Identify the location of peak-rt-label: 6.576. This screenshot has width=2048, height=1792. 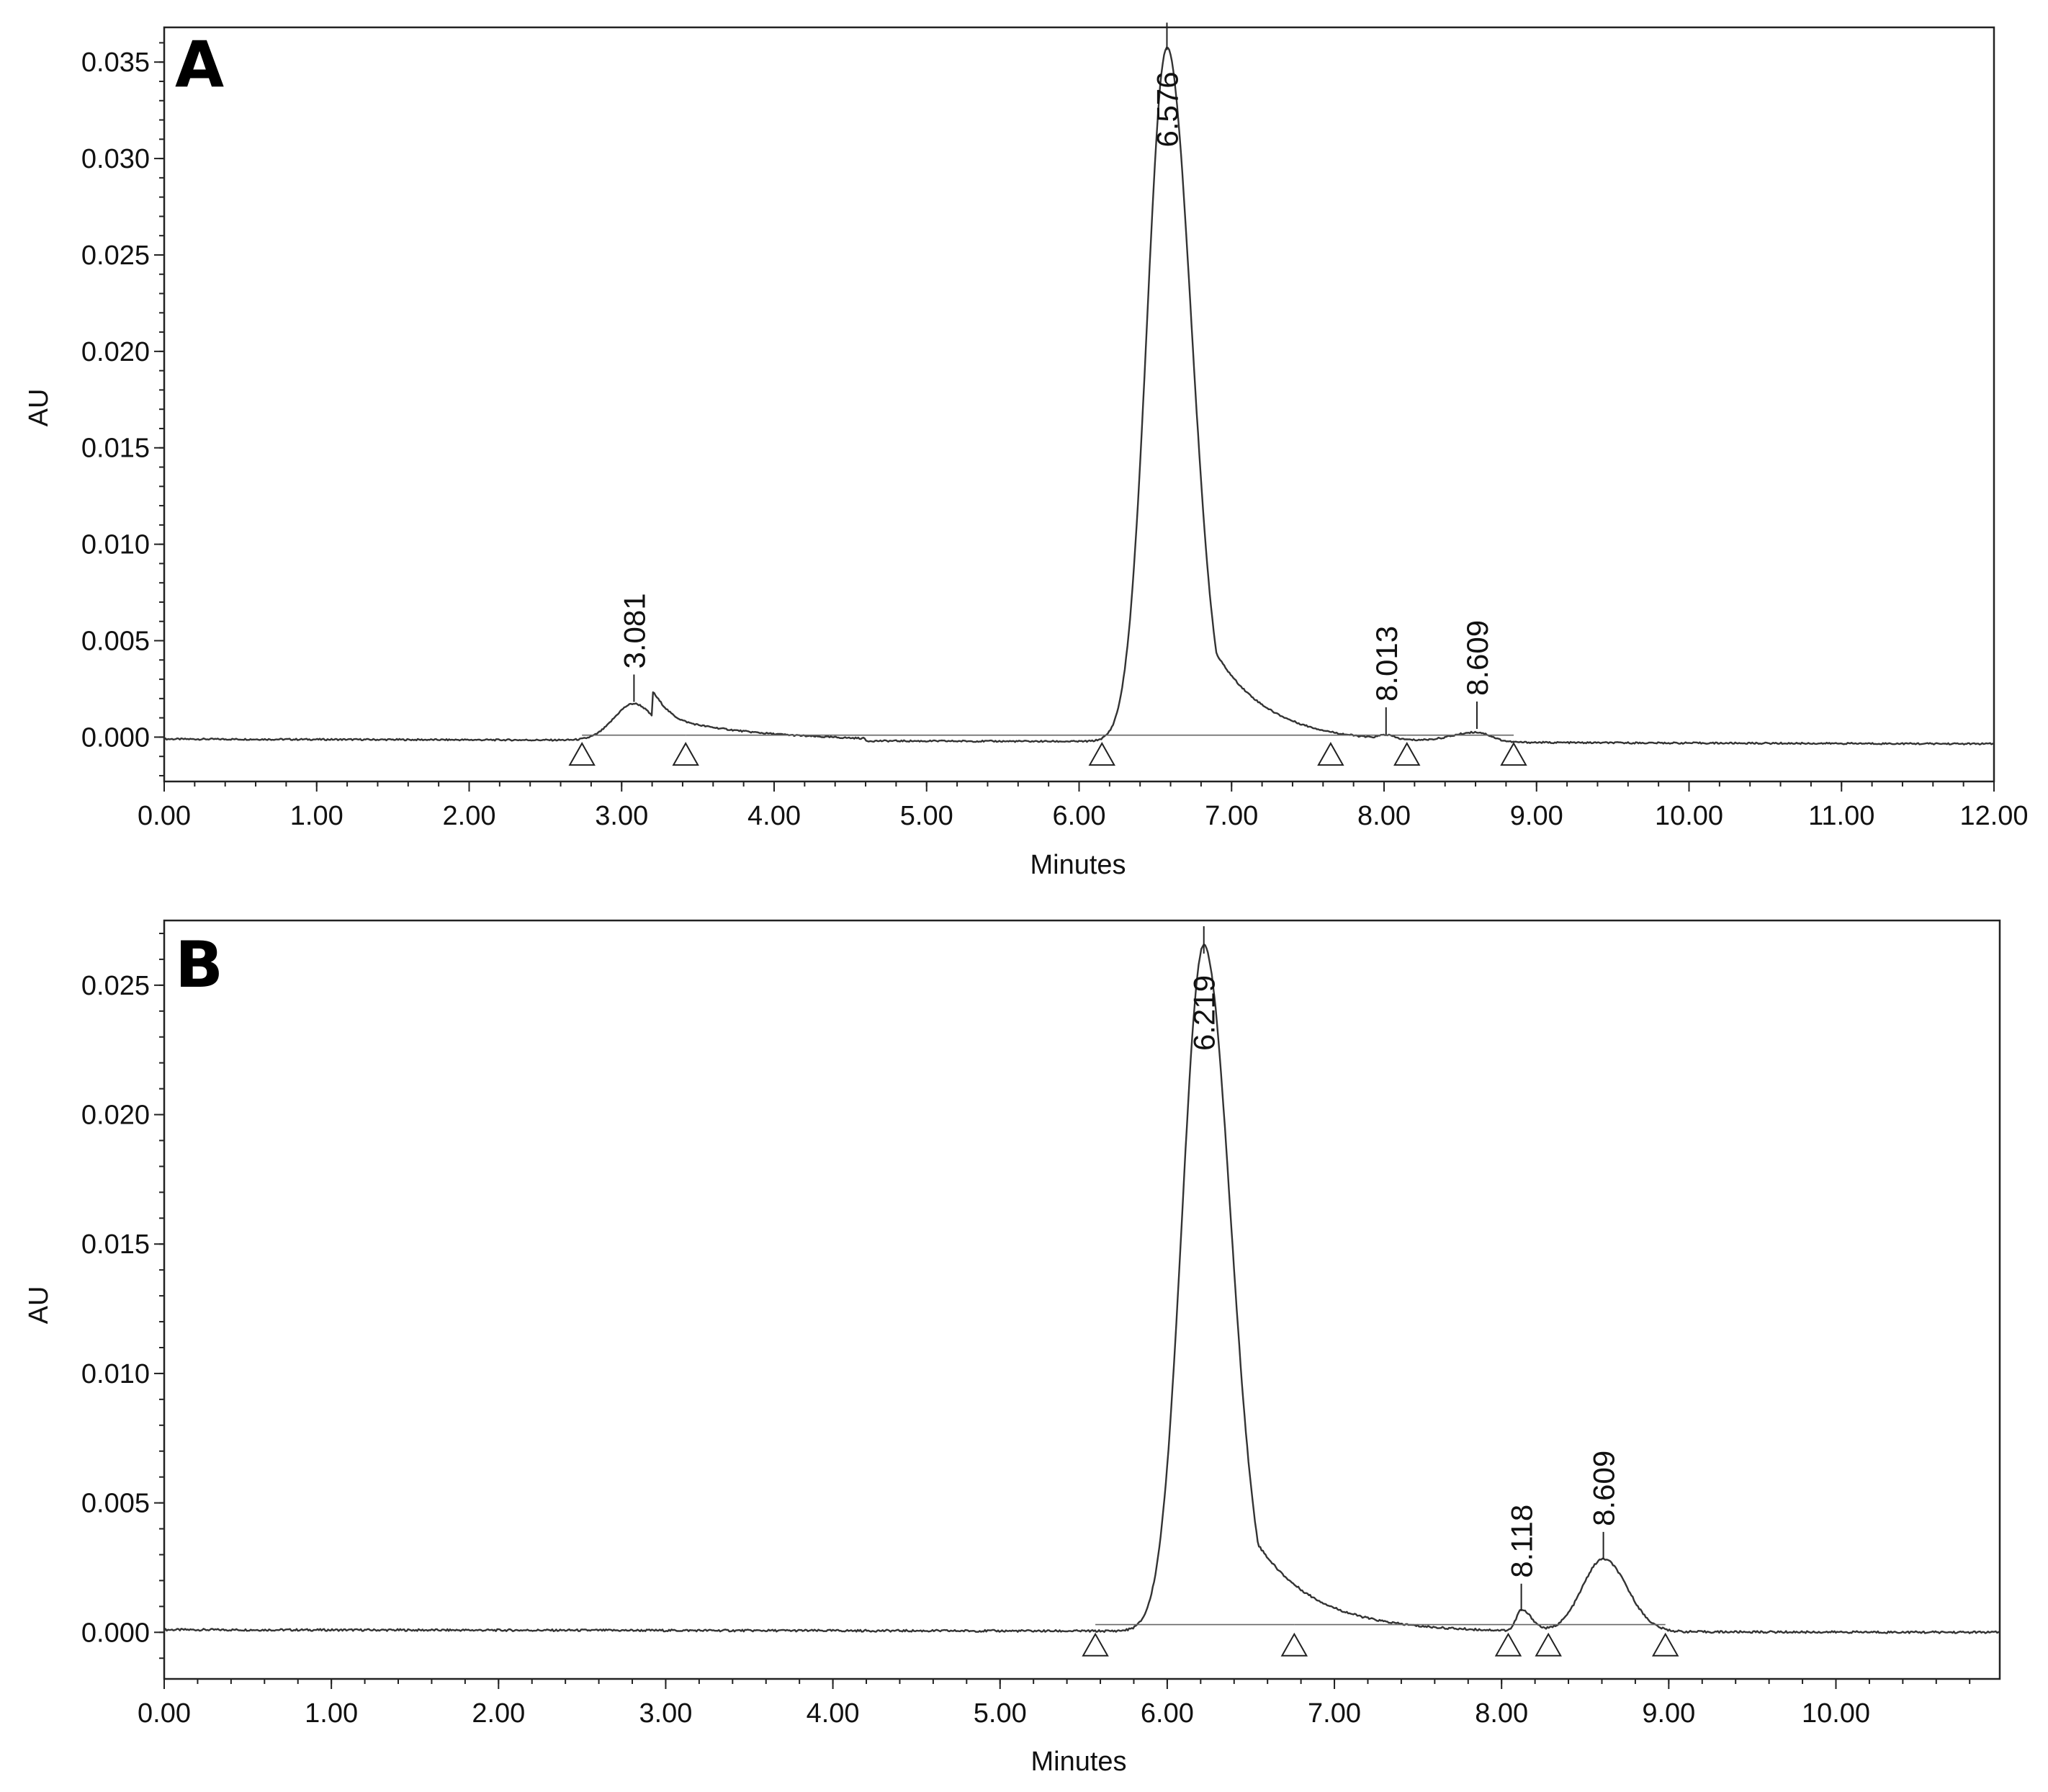
(1167, 109).